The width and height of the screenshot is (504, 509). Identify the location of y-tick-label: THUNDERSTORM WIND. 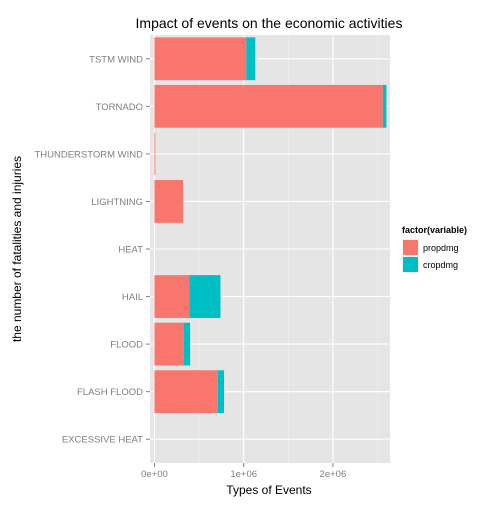
(88, 154).